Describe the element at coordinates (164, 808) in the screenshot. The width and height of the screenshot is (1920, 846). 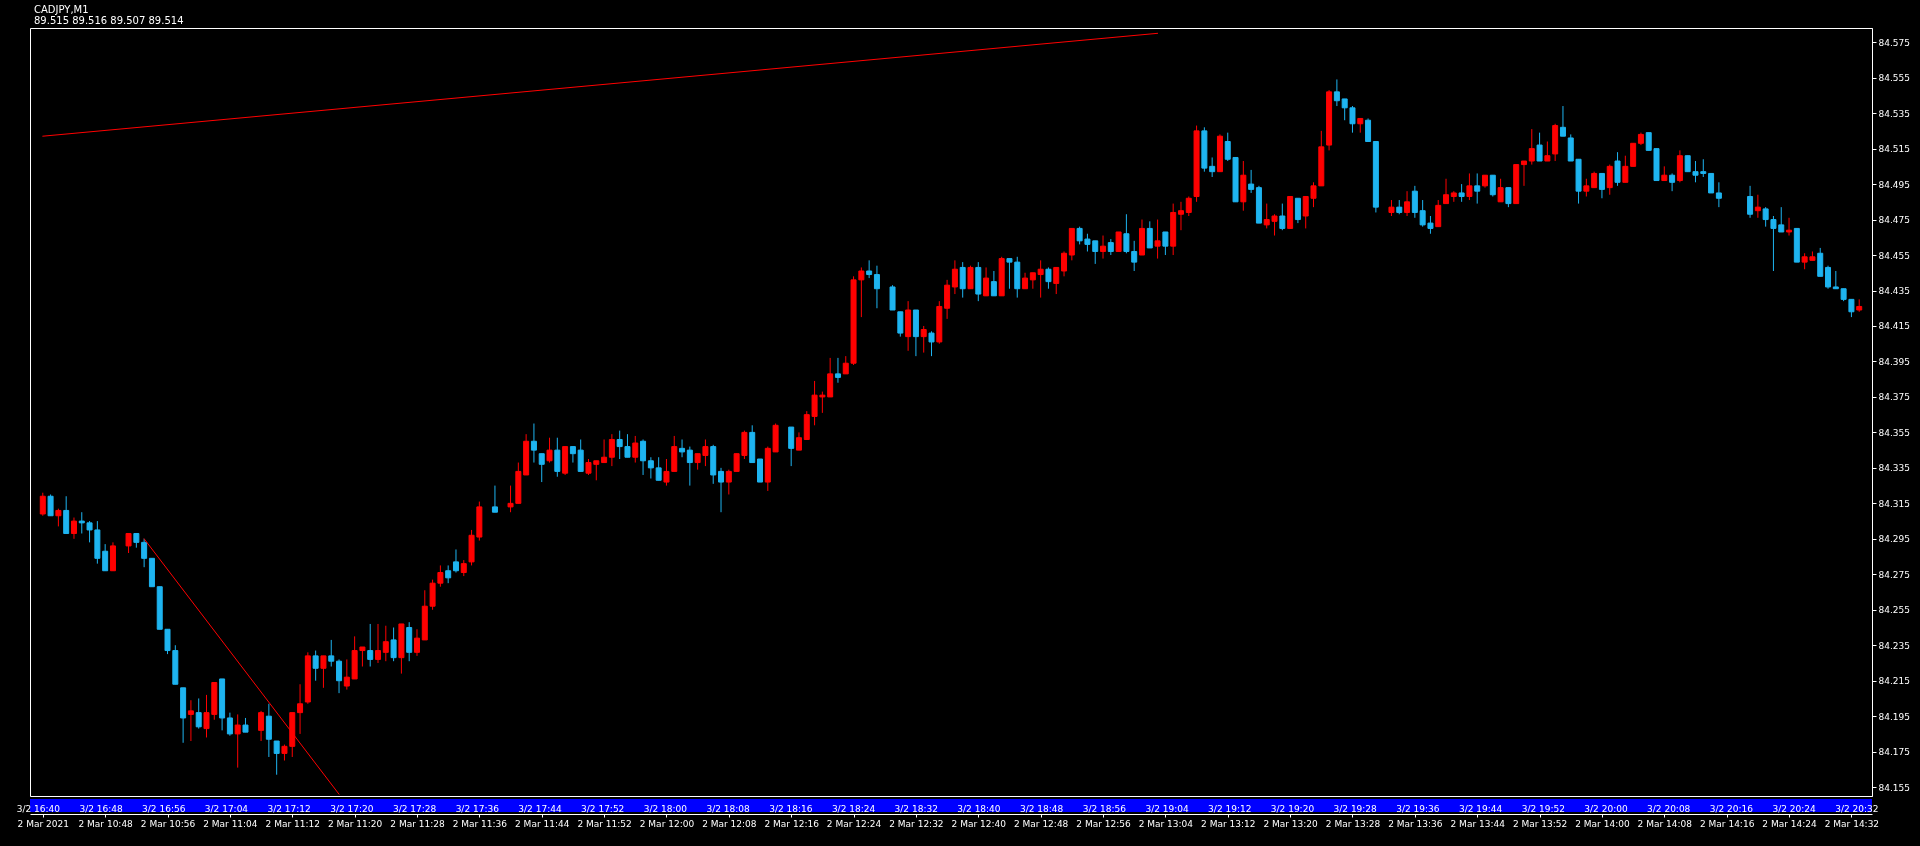
I see `x2-tick-label: 3/2 16:56` at that location.